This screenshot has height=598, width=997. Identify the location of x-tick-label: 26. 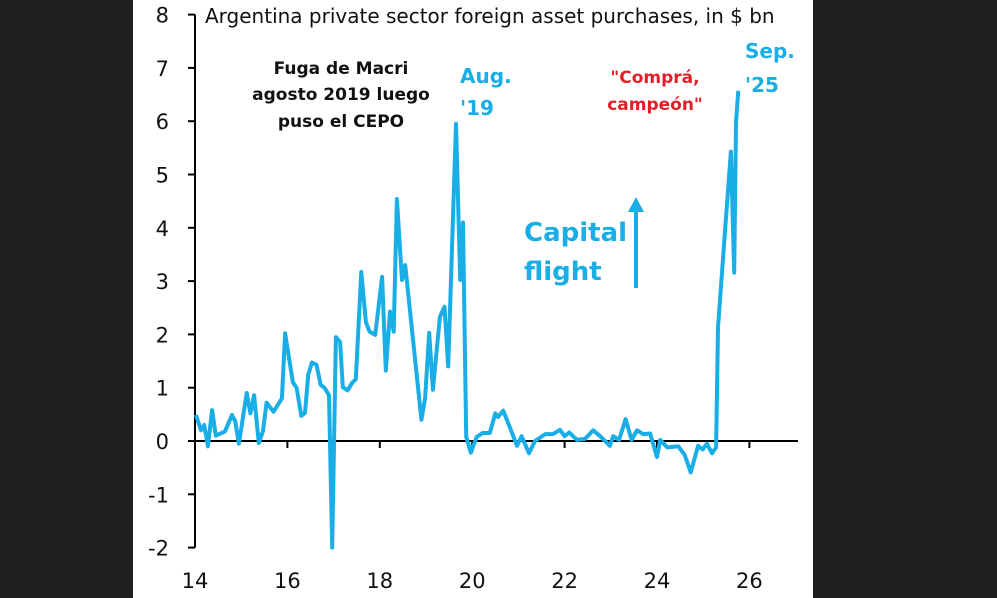
(749, 581).